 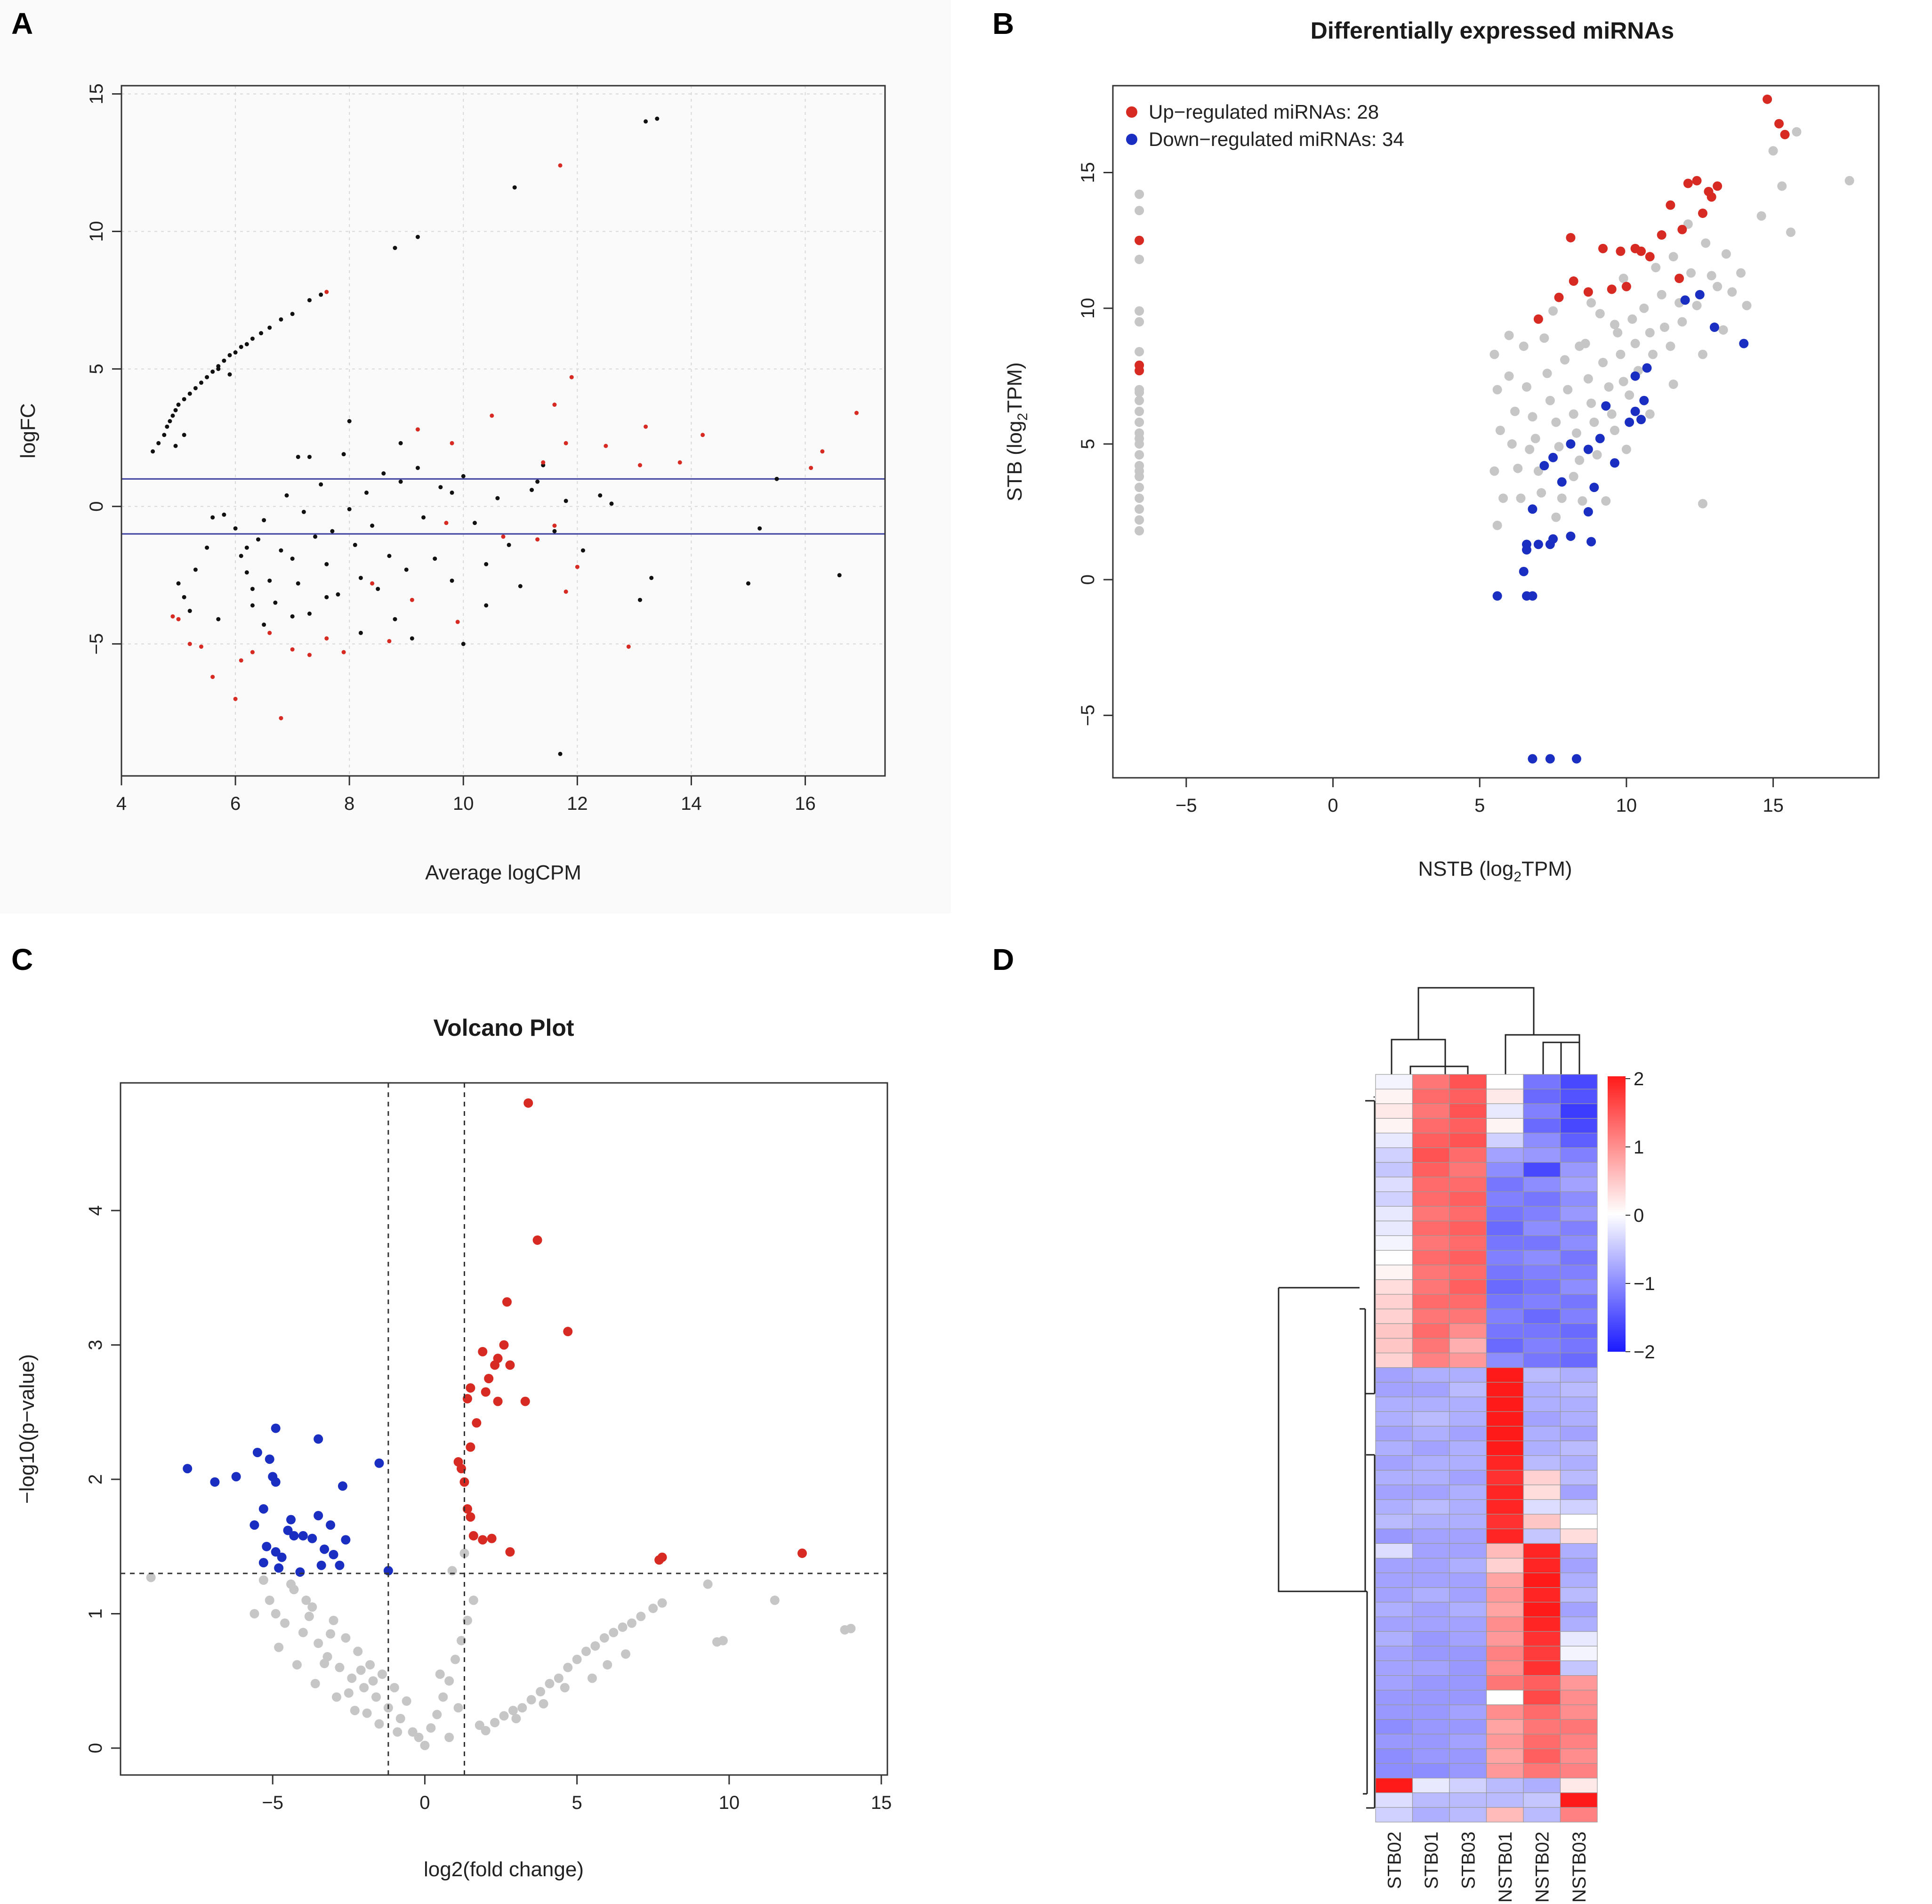 I want to click on x-tick-label: 10, so click(x=729, y=1802).